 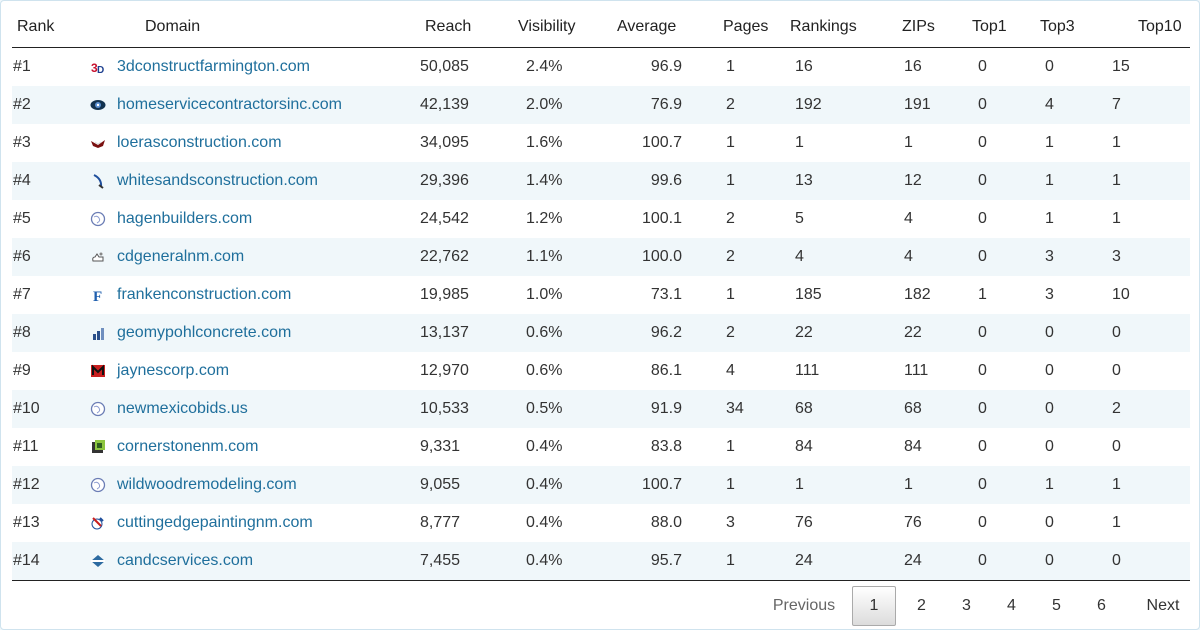 What do you see at coordinates (182, 408) in the screenshot?
I see `domain-link: newmexicobids.us` at bounding box center [182, 408].